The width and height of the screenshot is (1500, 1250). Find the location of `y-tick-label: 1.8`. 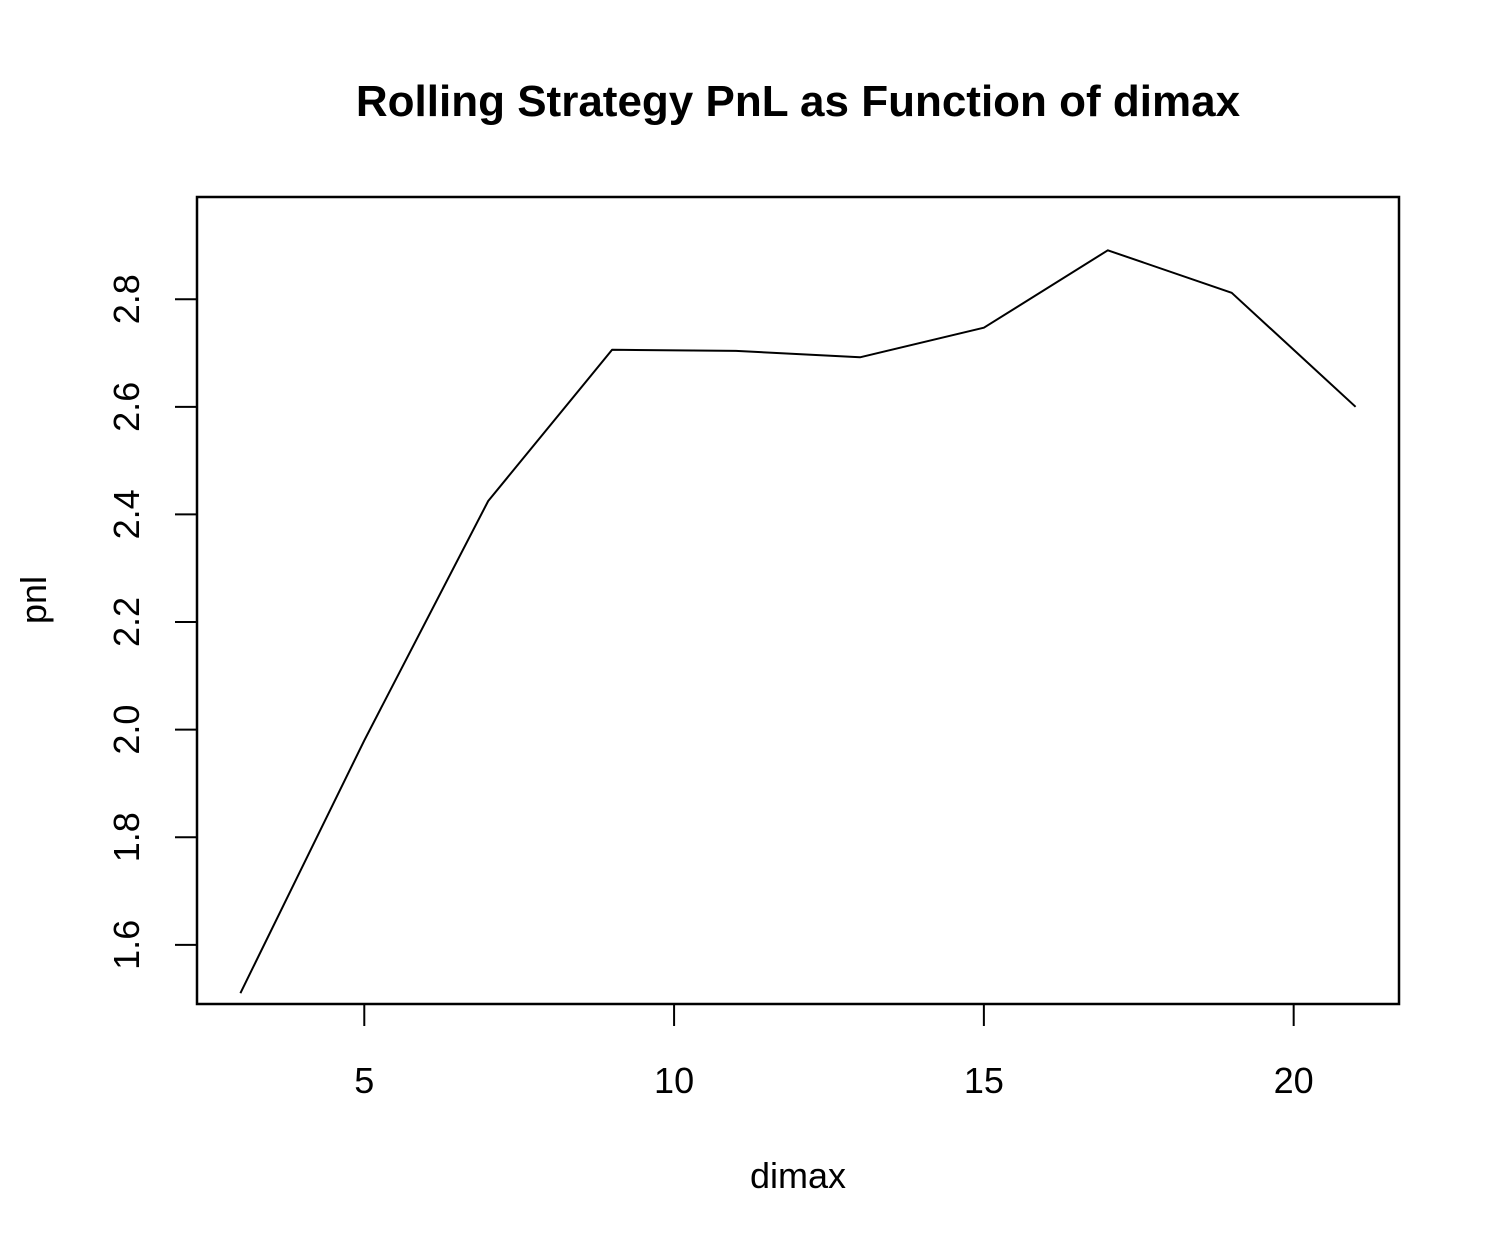

y-tick-label: 1.8 is located at coordinates (126, 837).